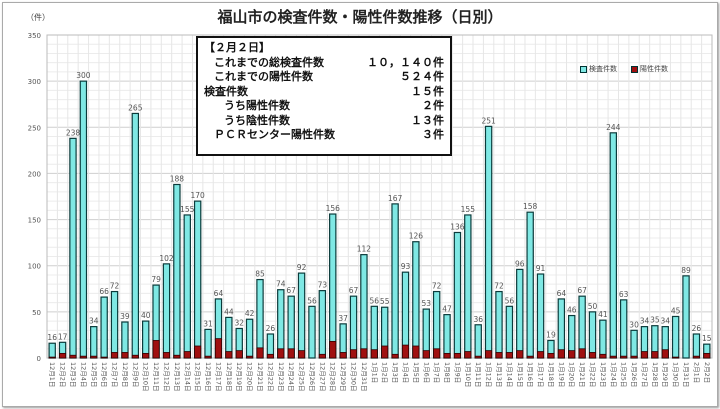  I want to click on data-label: 238, so click(73, 132).